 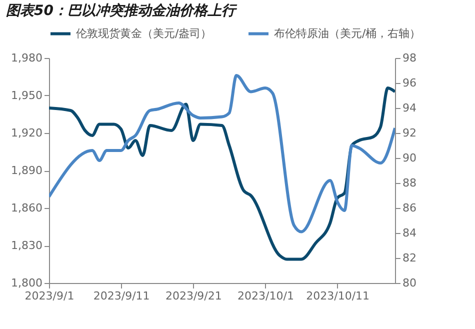 What do you see at coordinates (409, 233) in the screenshot?
I see `y2-tick-label: 84` at bounding box center [409, 233].